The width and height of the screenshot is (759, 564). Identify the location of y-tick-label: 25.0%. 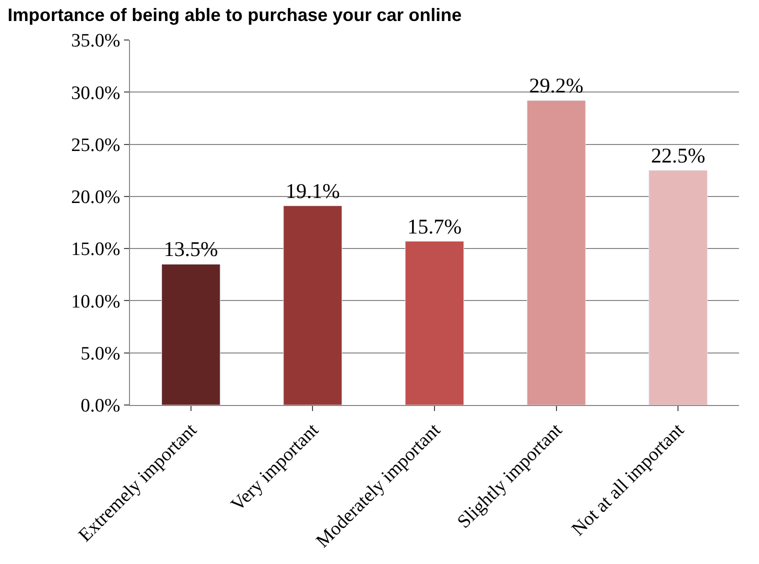
(95, 145).